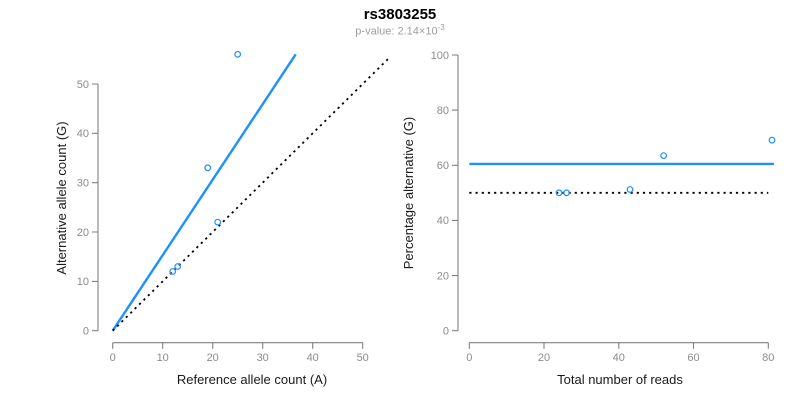 The image size is (800, 400). I want to click on x-axis-label: Total number of reads, so click(620, 379).